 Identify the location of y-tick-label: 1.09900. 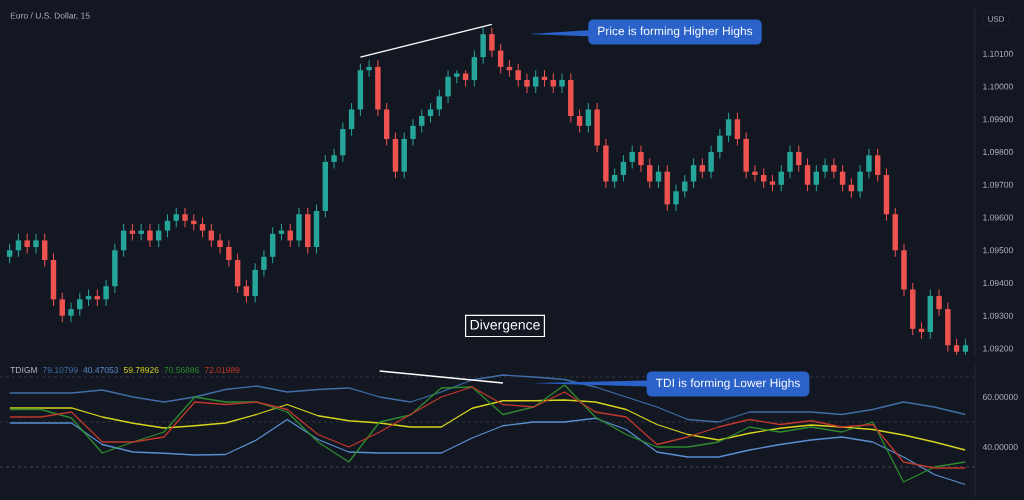
(998, 119).